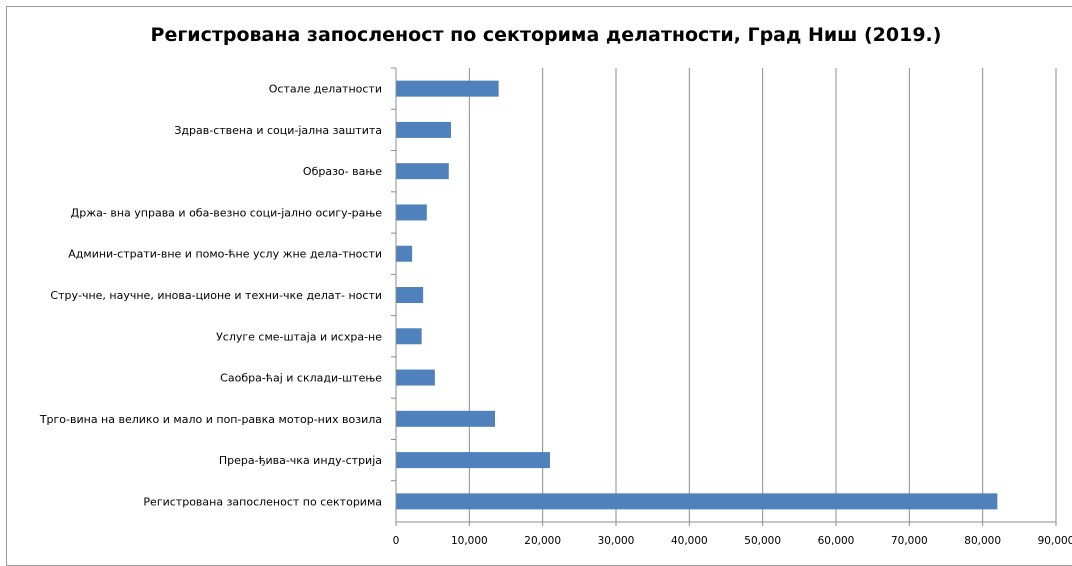 This screenshot has width=1072, height=566. I want to click on category-label: Здрав-ствена и соци-јална заштита, so click(278, 130).